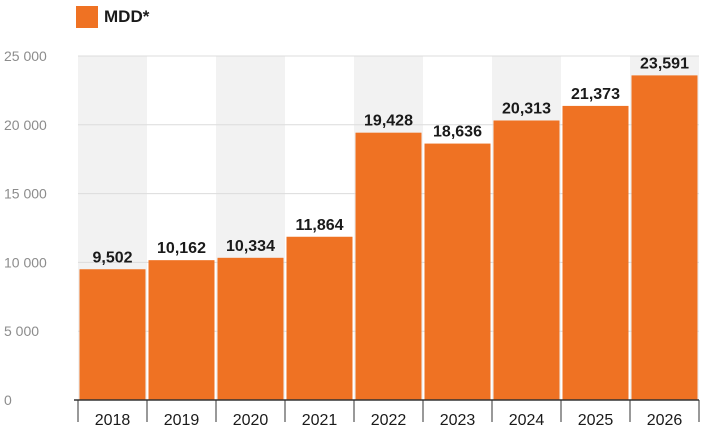  I want to click on bar-value-label: 11,864, so click(319, 225).